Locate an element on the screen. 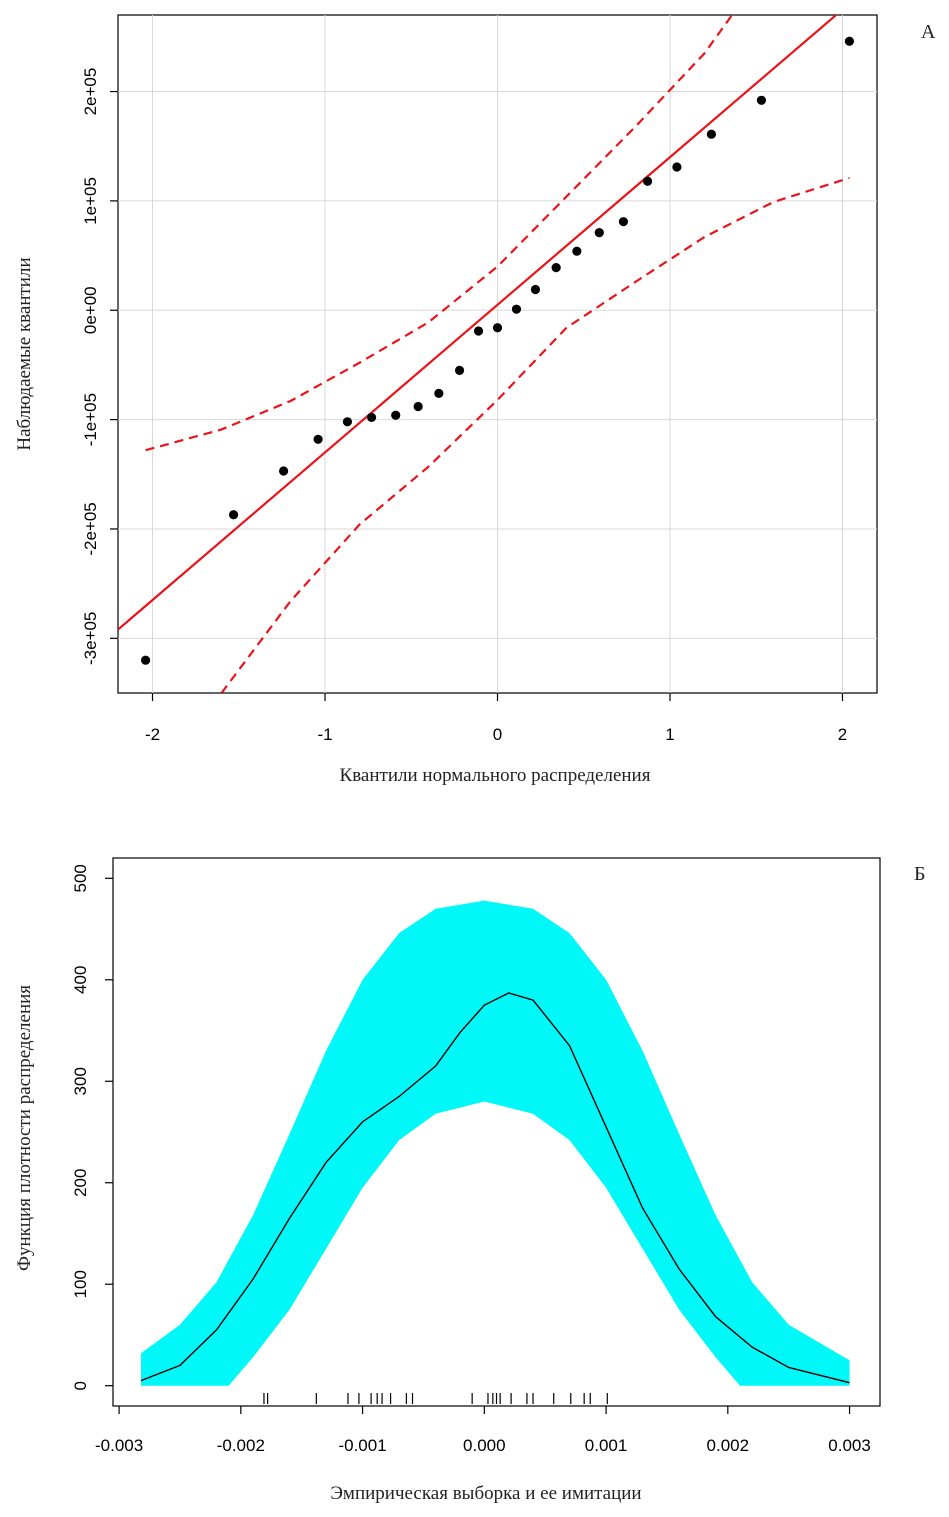 This screenshot has height=1517, width=949. x-tick-label: 0.003 is located at coordinates (849, 1445).